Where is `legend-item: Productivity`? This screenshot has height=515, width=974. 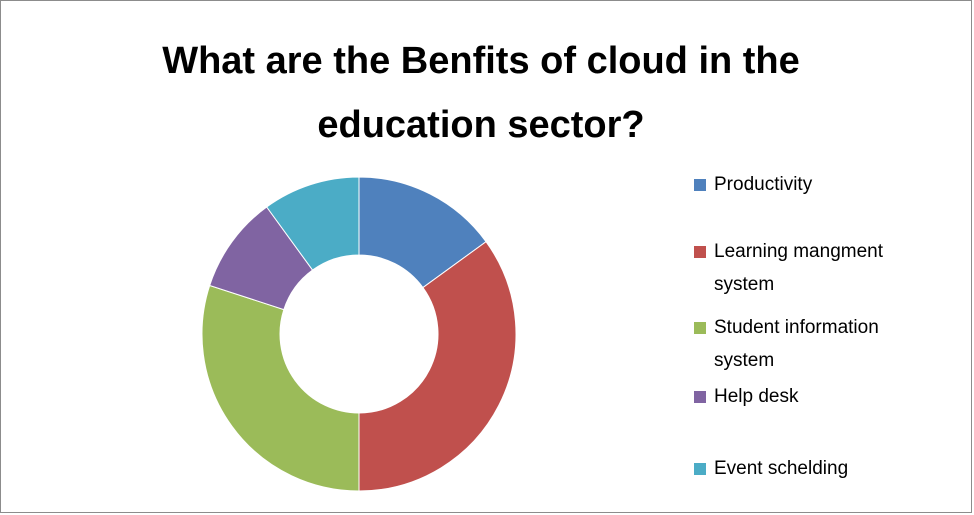
legend-item: Productivity is located at coordinates (819, 184).